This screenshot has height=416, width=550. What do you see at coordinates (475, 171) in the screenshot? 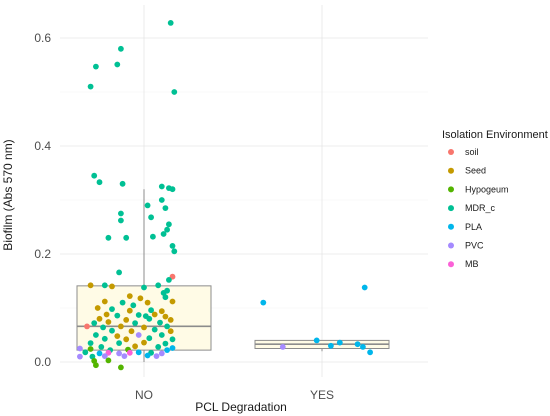
I see `legend-label: Seed` at bounding box center [475, 171].